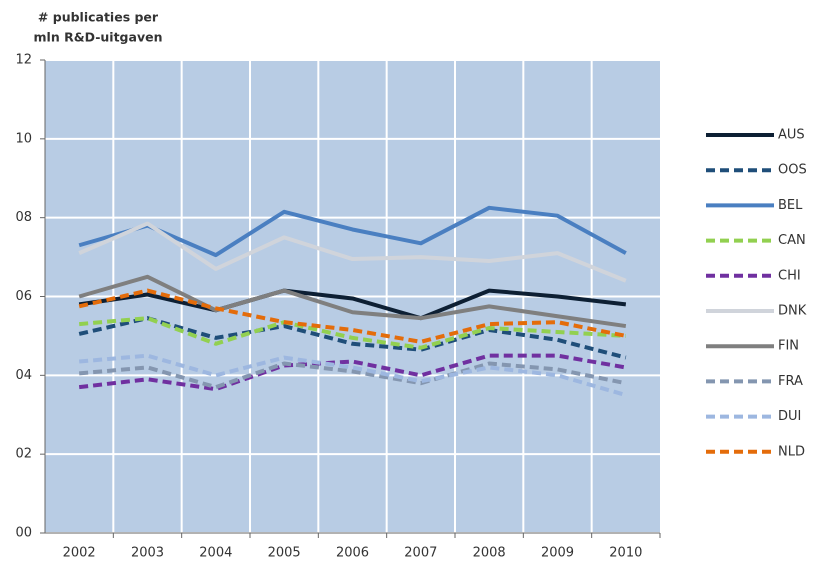 The height and width of the screenshot is (562, 816). Describe the element at coordinates (792, 170) in the screenshot. I see `legend-label: OOS` at that location.